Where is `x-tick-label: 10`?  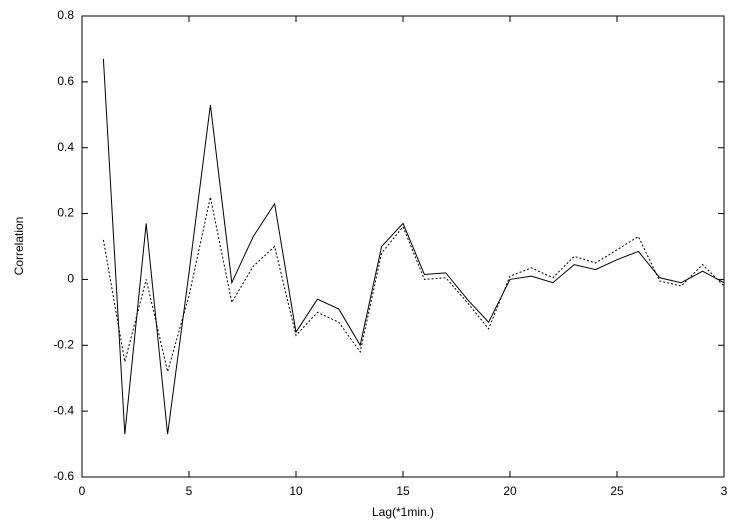
x-tick-label: 10 is located at coordinates (296, 491).